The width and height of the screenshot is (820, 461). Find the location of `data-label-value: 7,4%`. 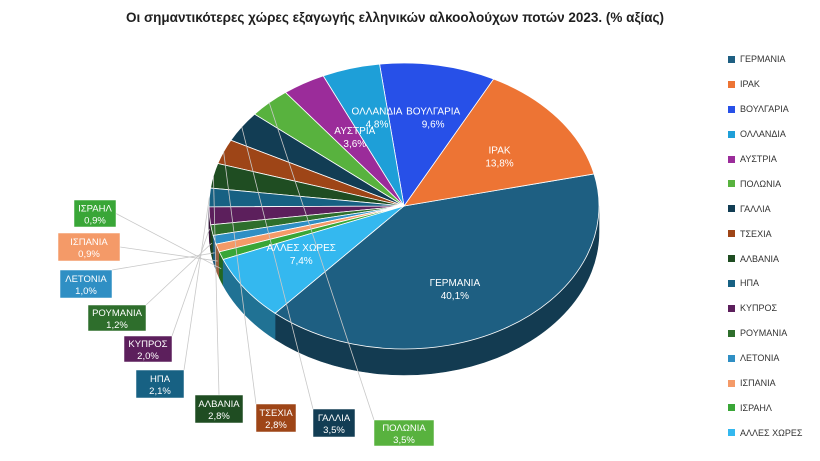

data-label-value: 7,4% is located at coordinates (301, 261).